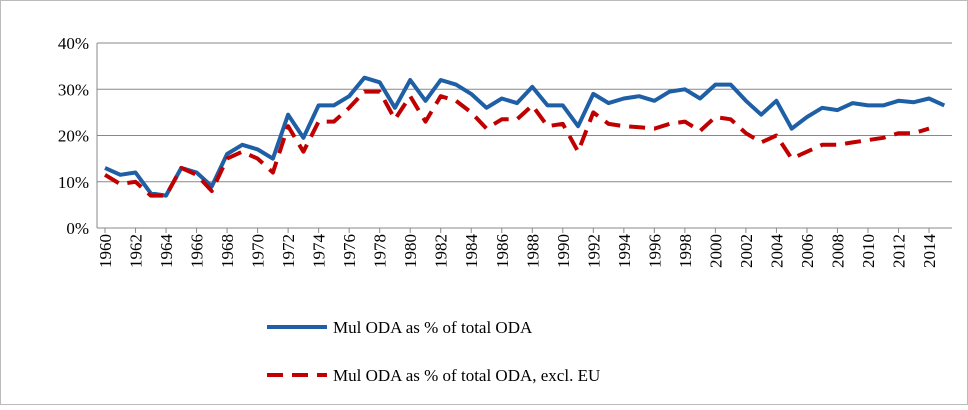 The height and width of the screenshot is (410, 968). Describe the element at coordinates (227, 251) in the screenshot. I see `x-tick-label: 1968` at that location.